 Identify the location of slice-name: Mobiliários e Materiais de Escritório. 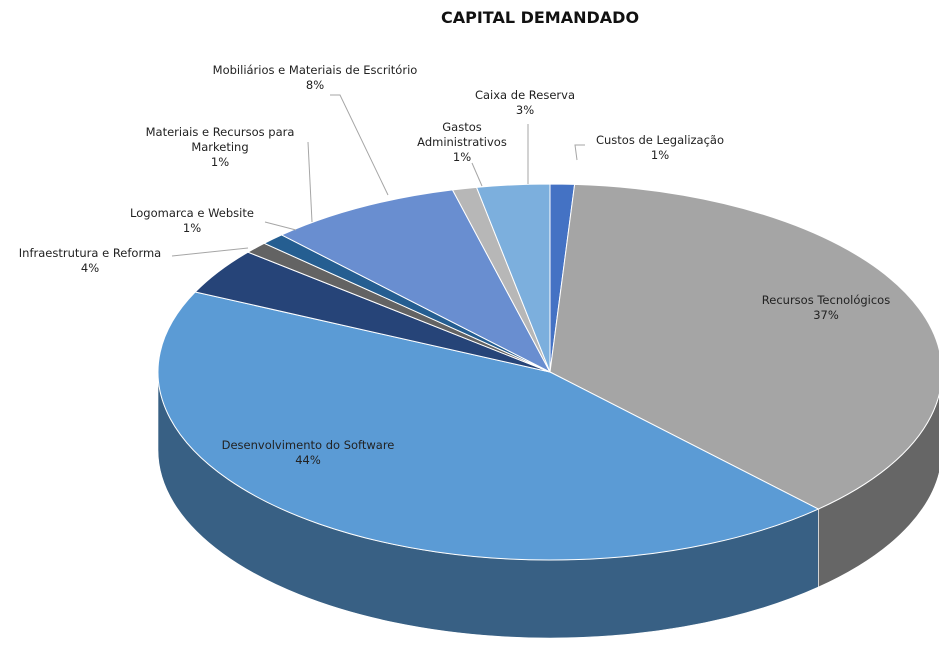
(315, 70).